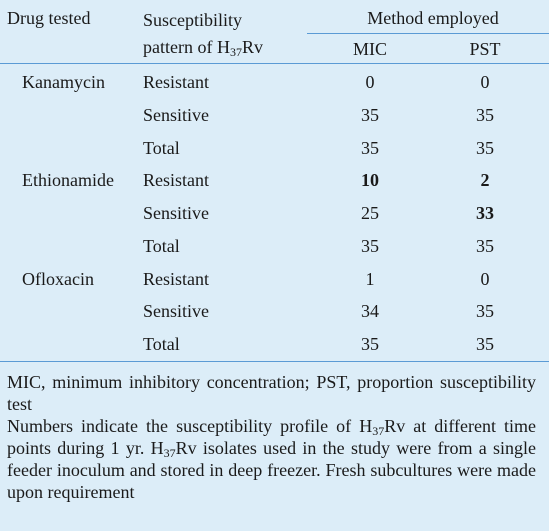 Image resolution: width=549 pixels, height=531 pixels. Describe the element at coordinates (58, 278) in the screenshot. I see `drug-name: Ofloxacin` at that location.